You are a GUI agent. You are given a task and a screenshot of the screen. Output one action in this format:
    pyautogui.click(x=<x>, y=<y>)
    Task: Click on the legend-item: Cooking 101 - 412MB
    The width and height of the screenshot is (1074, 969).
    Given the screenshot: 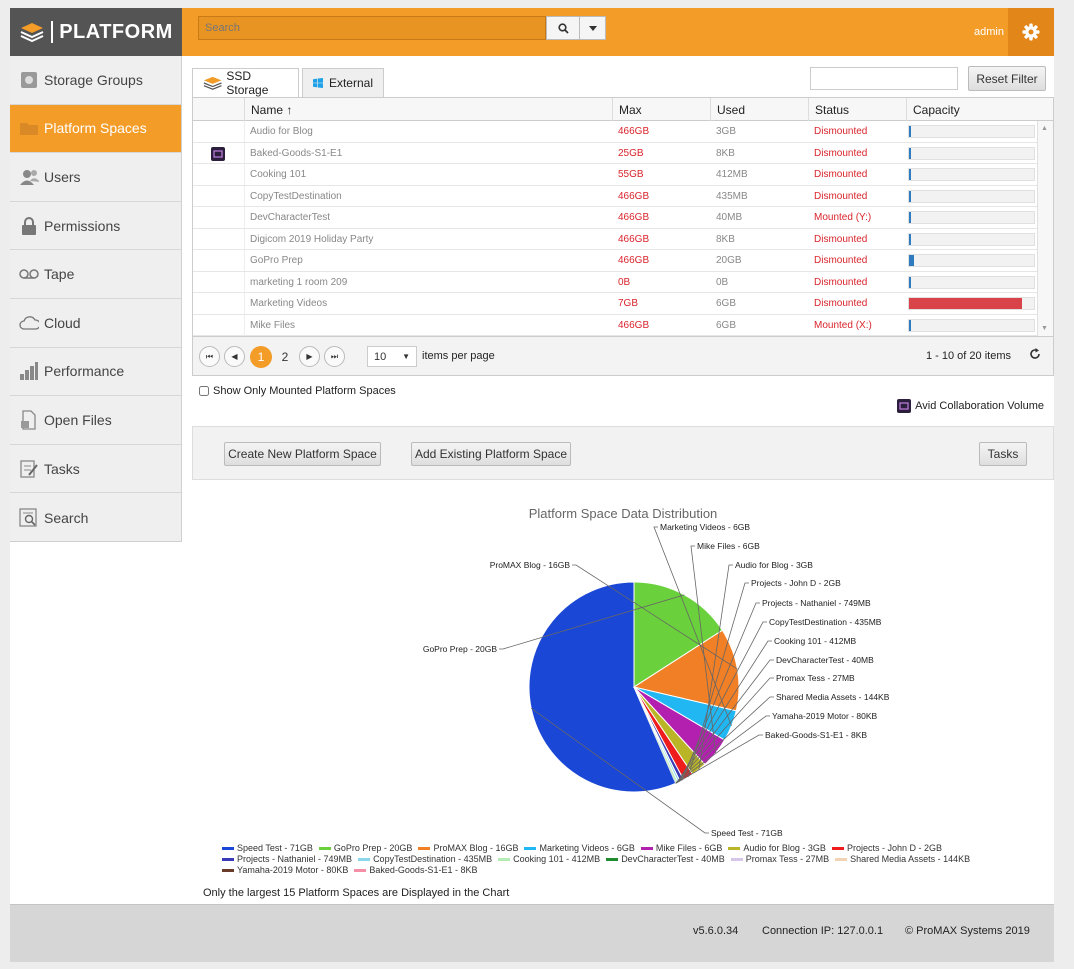 What is the action you would take?
    pyautogui.click(x=549, y=859)
    